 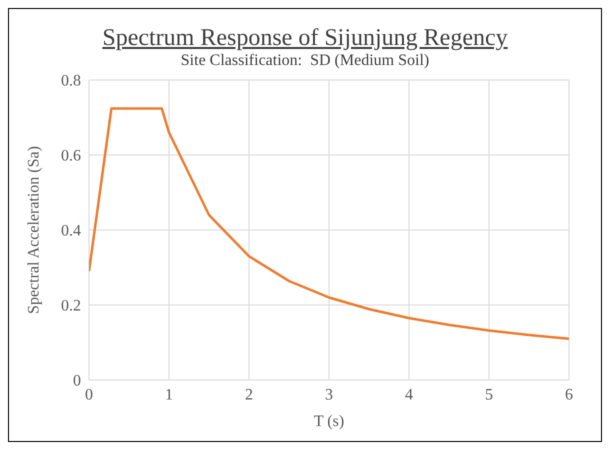 I want to click on chart-subtitle: Site Classification: SD (Medium Soil), so click(x=305, y=61).